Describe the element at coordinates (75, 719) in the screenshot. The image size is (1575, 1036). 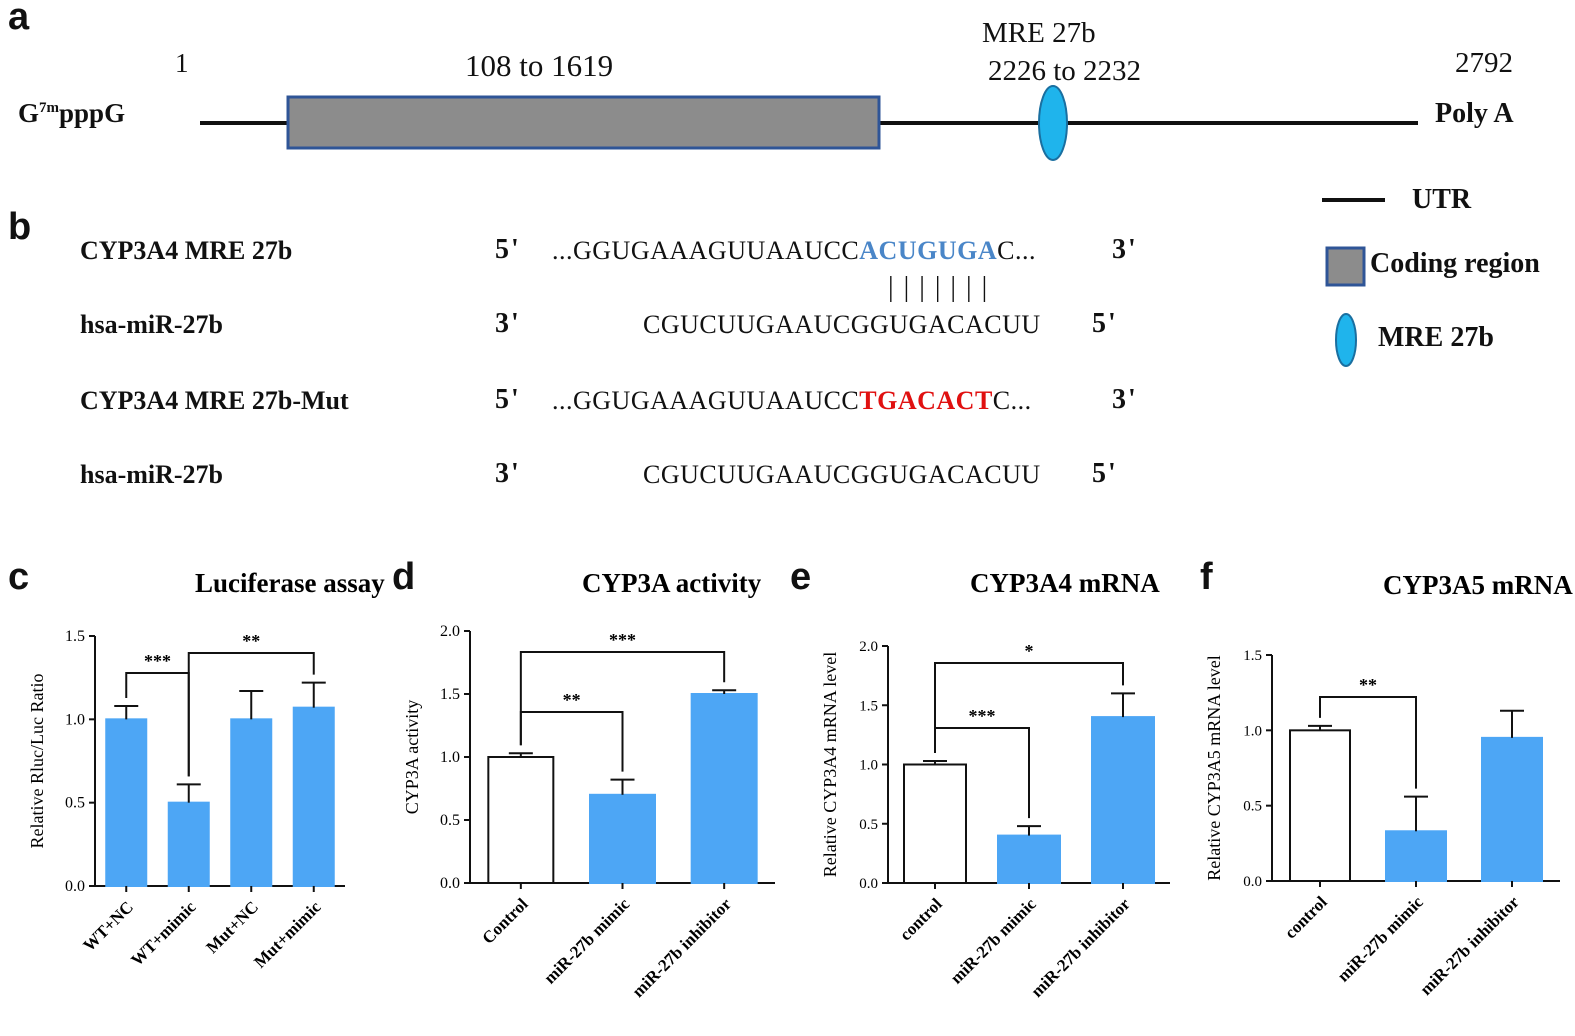
I see `chart-c-ytick-label: 1.0` at that location.